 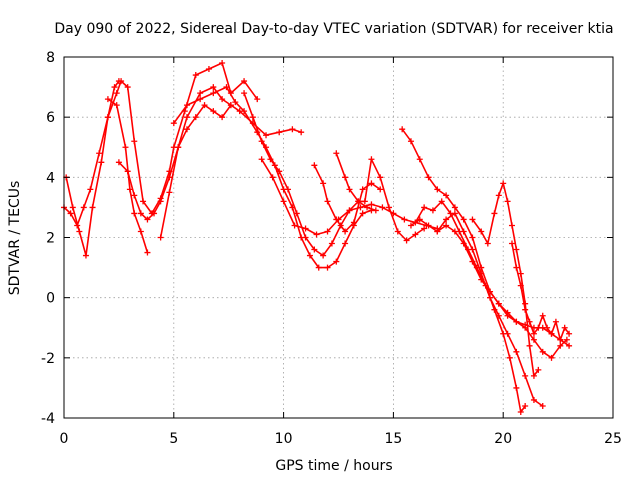 I want to click on y-tick-label: 8, so click(x=50, y=58).